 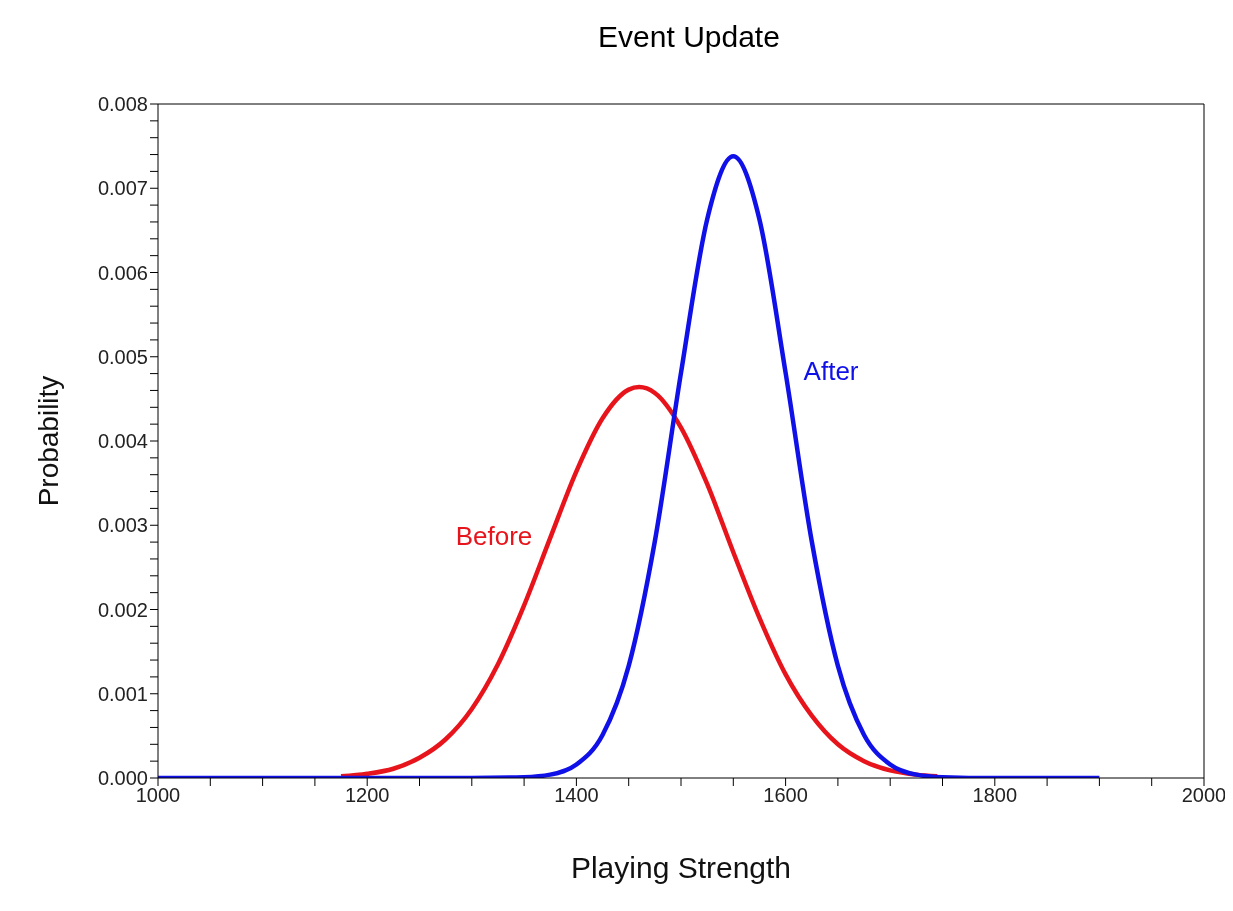 I want to click on y-tick-label: 0.001, so click(x=122, y=693).